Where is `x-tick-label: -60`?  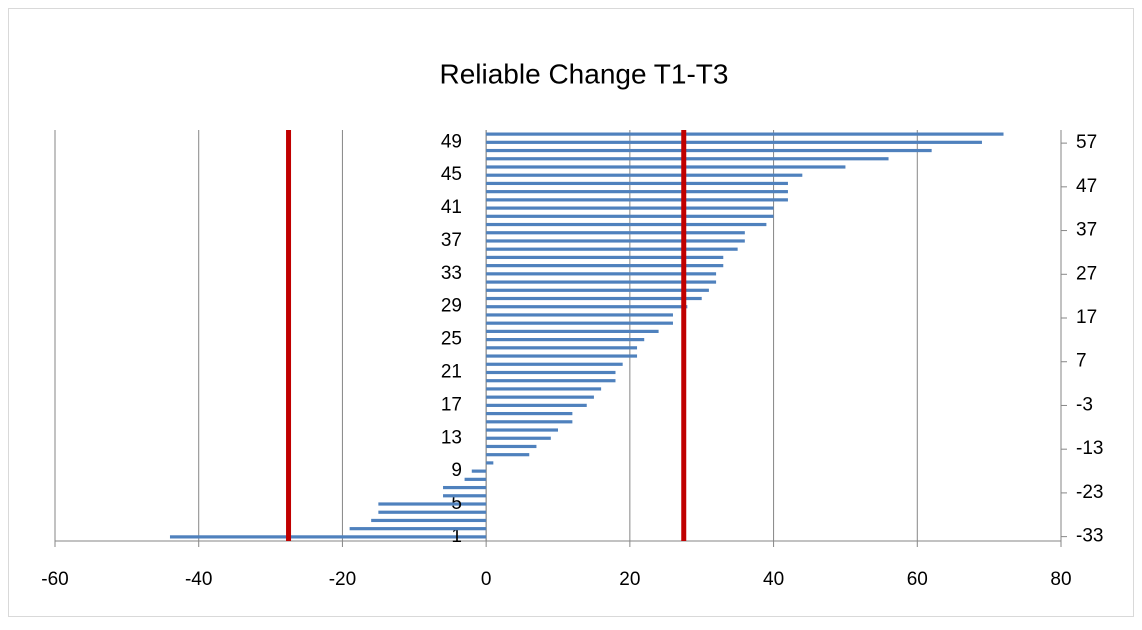
x-tick-label: -60 is located at coordinates (54, 579).